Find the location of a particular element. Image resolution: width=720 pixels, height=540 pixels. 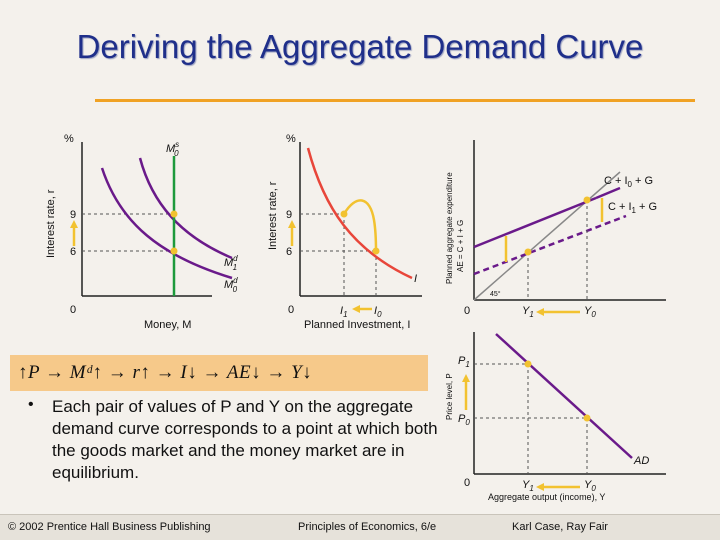

ae-45-line is located at coordinates (547, 236).